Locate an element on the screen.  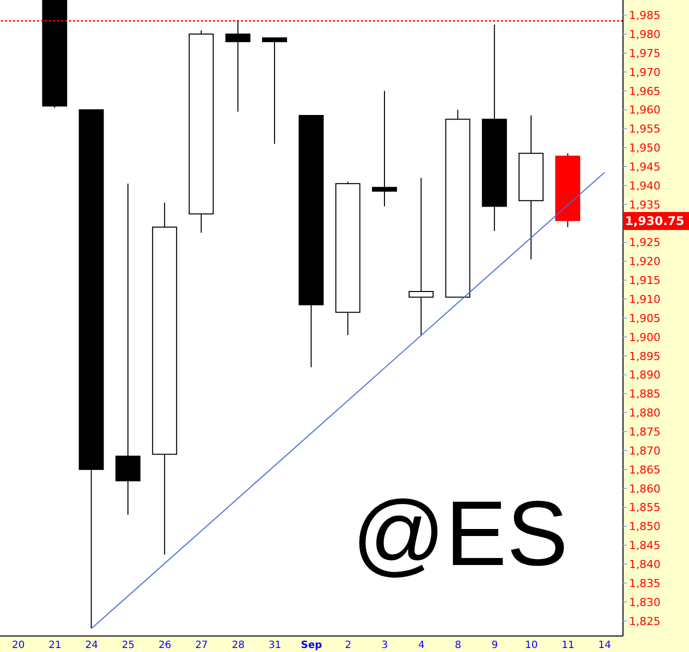
x-tick-label: 4 is located at coordinates (421, 645).